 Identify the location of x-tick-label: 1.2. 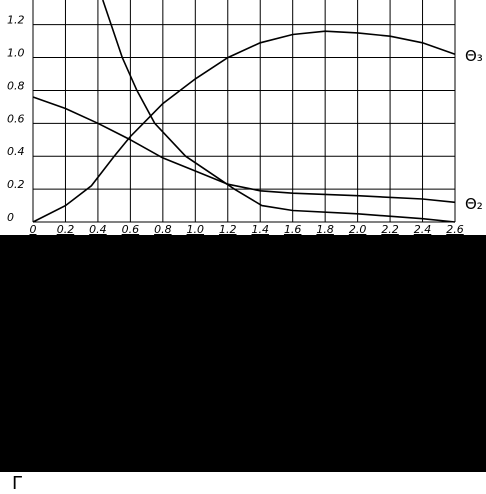
(228, 229).